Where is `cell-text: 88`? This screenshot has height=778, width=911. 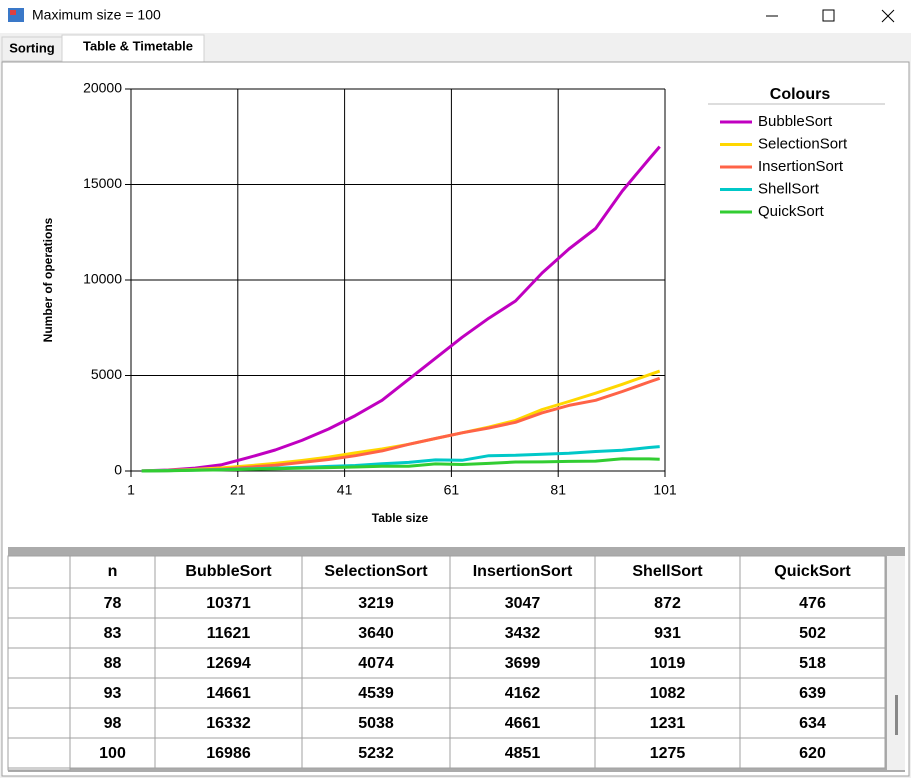 cell-text: 88 is located at coordinates (113, 663).